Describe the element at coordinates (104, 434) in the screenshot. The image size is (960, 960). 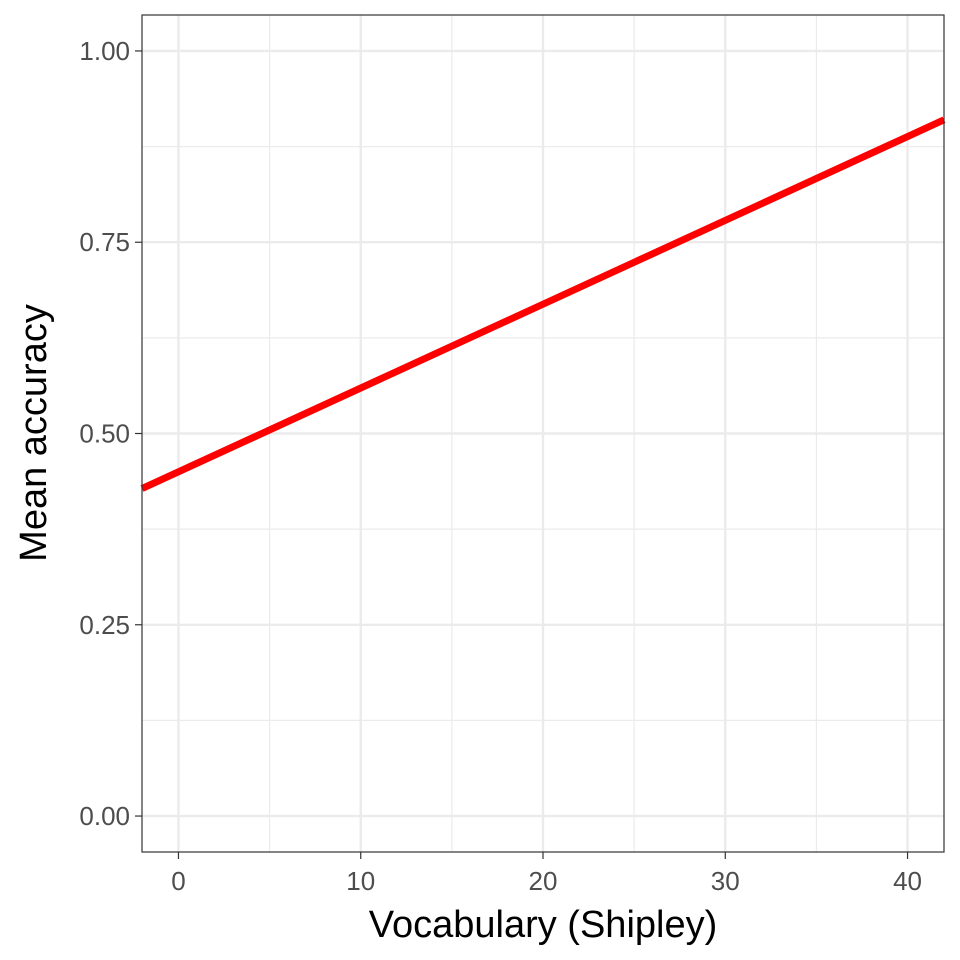
I see `y-tick-label: 0.50` at that location.